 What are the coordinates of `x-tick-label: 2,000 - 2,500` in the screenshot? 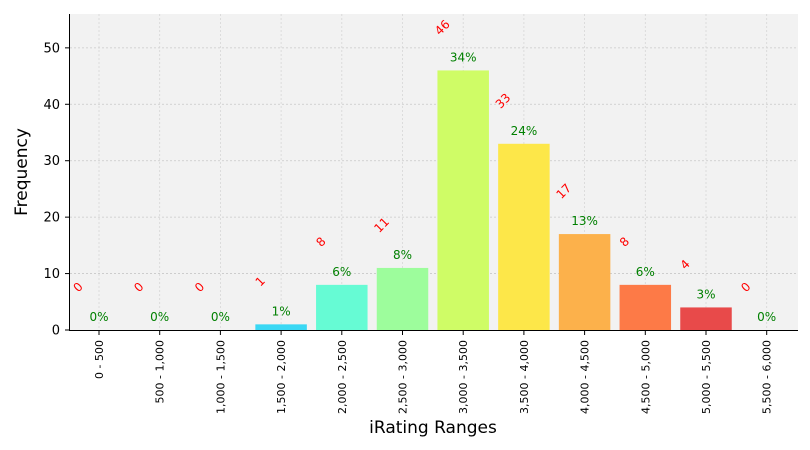 It's located at (342, 377).